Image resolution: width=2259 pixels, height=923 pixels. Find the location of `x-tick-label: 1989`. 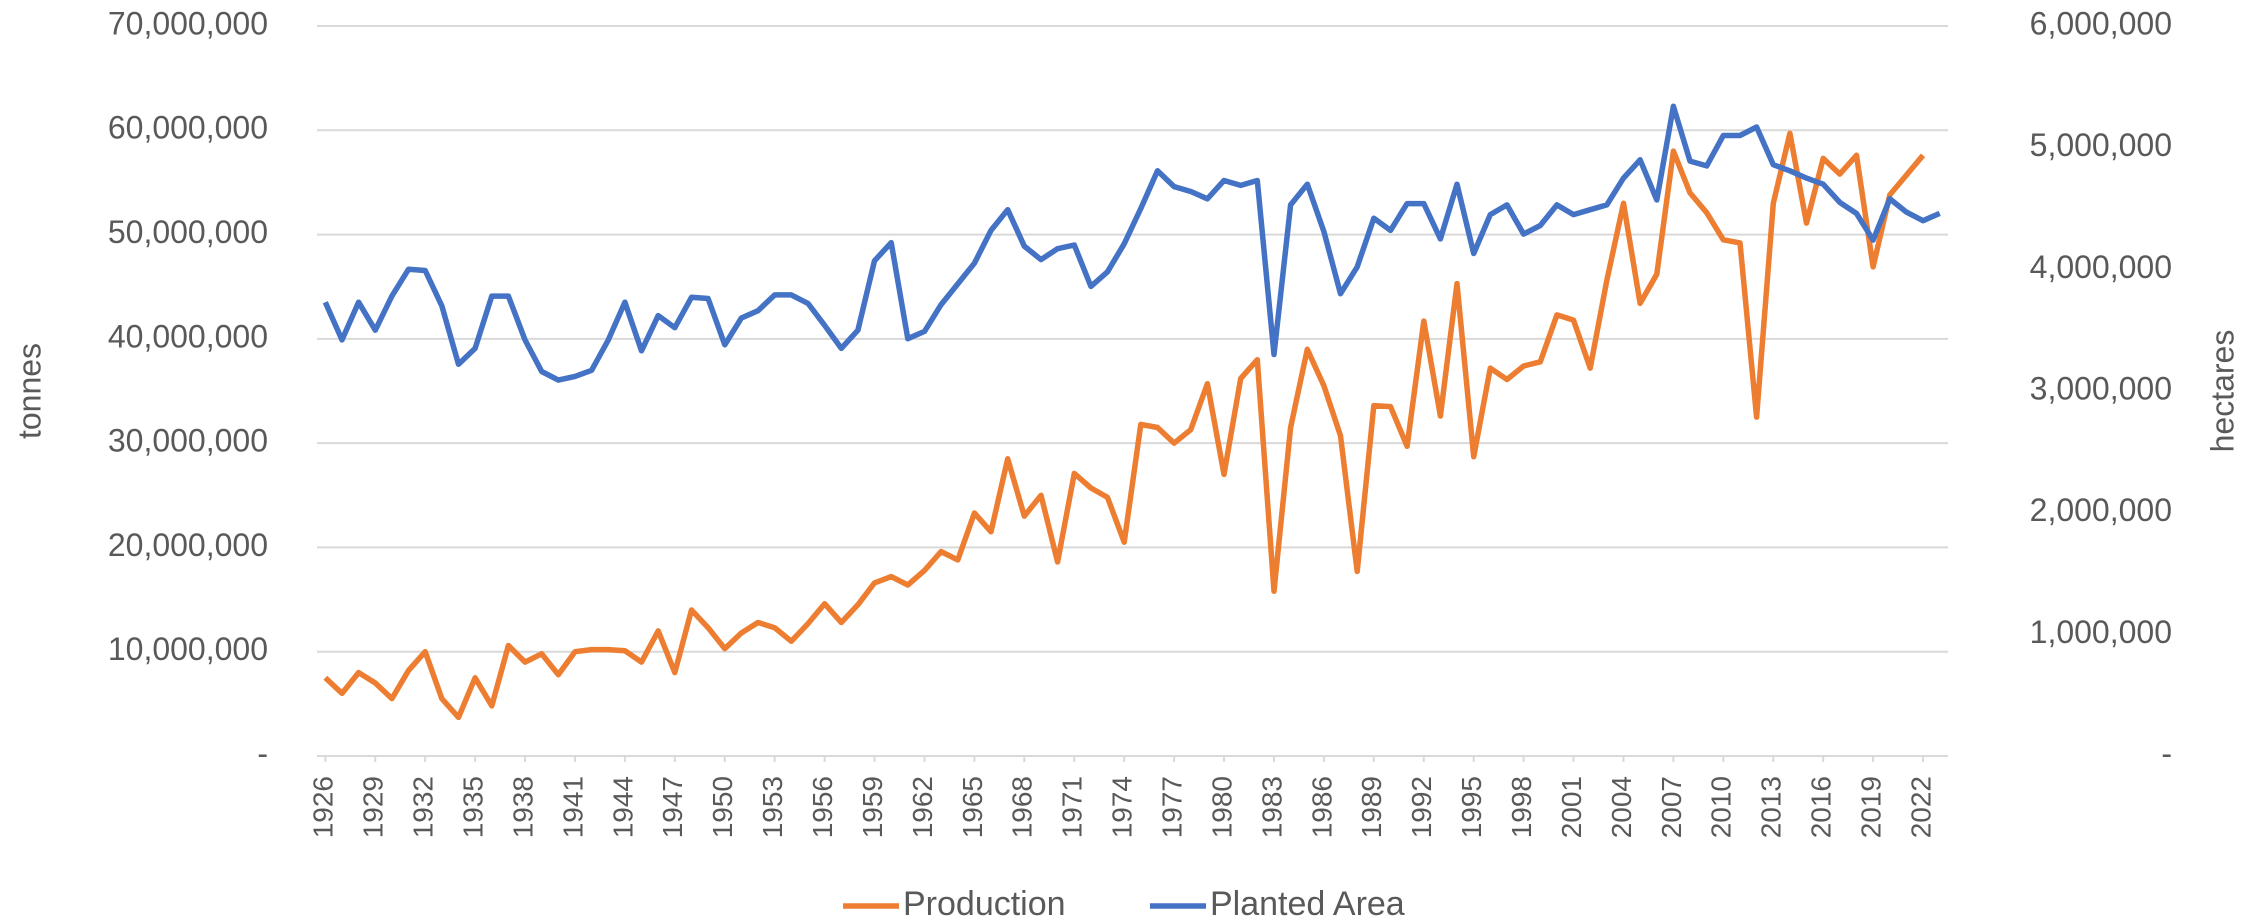

x-tick-label: 1989 is located at coordinates (1371, 807).